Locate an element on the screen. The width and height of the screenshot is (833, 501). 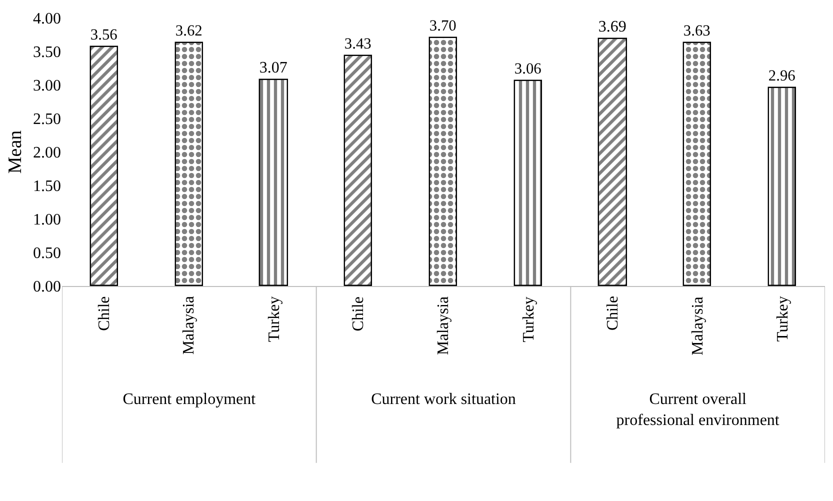
x-tick-label: Current work situation is located at coordinates (443, 399).